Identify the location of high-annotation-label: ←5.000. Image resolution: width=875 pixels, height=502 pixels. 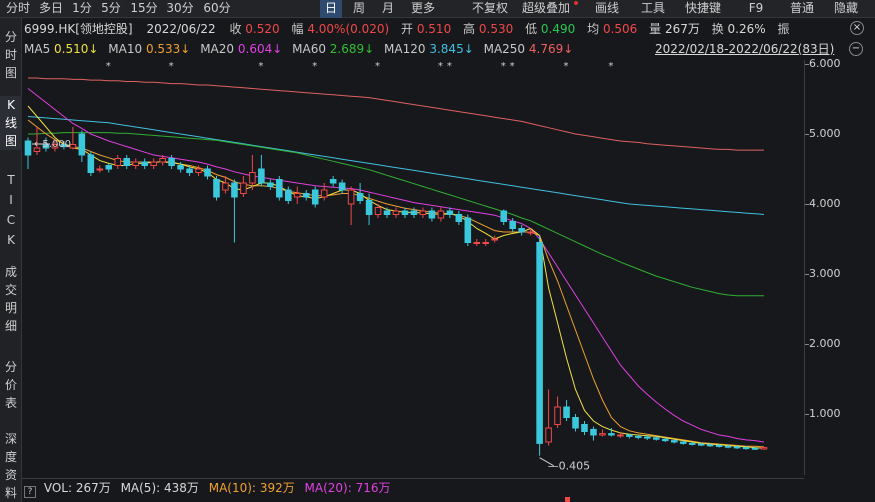
(52, 144).